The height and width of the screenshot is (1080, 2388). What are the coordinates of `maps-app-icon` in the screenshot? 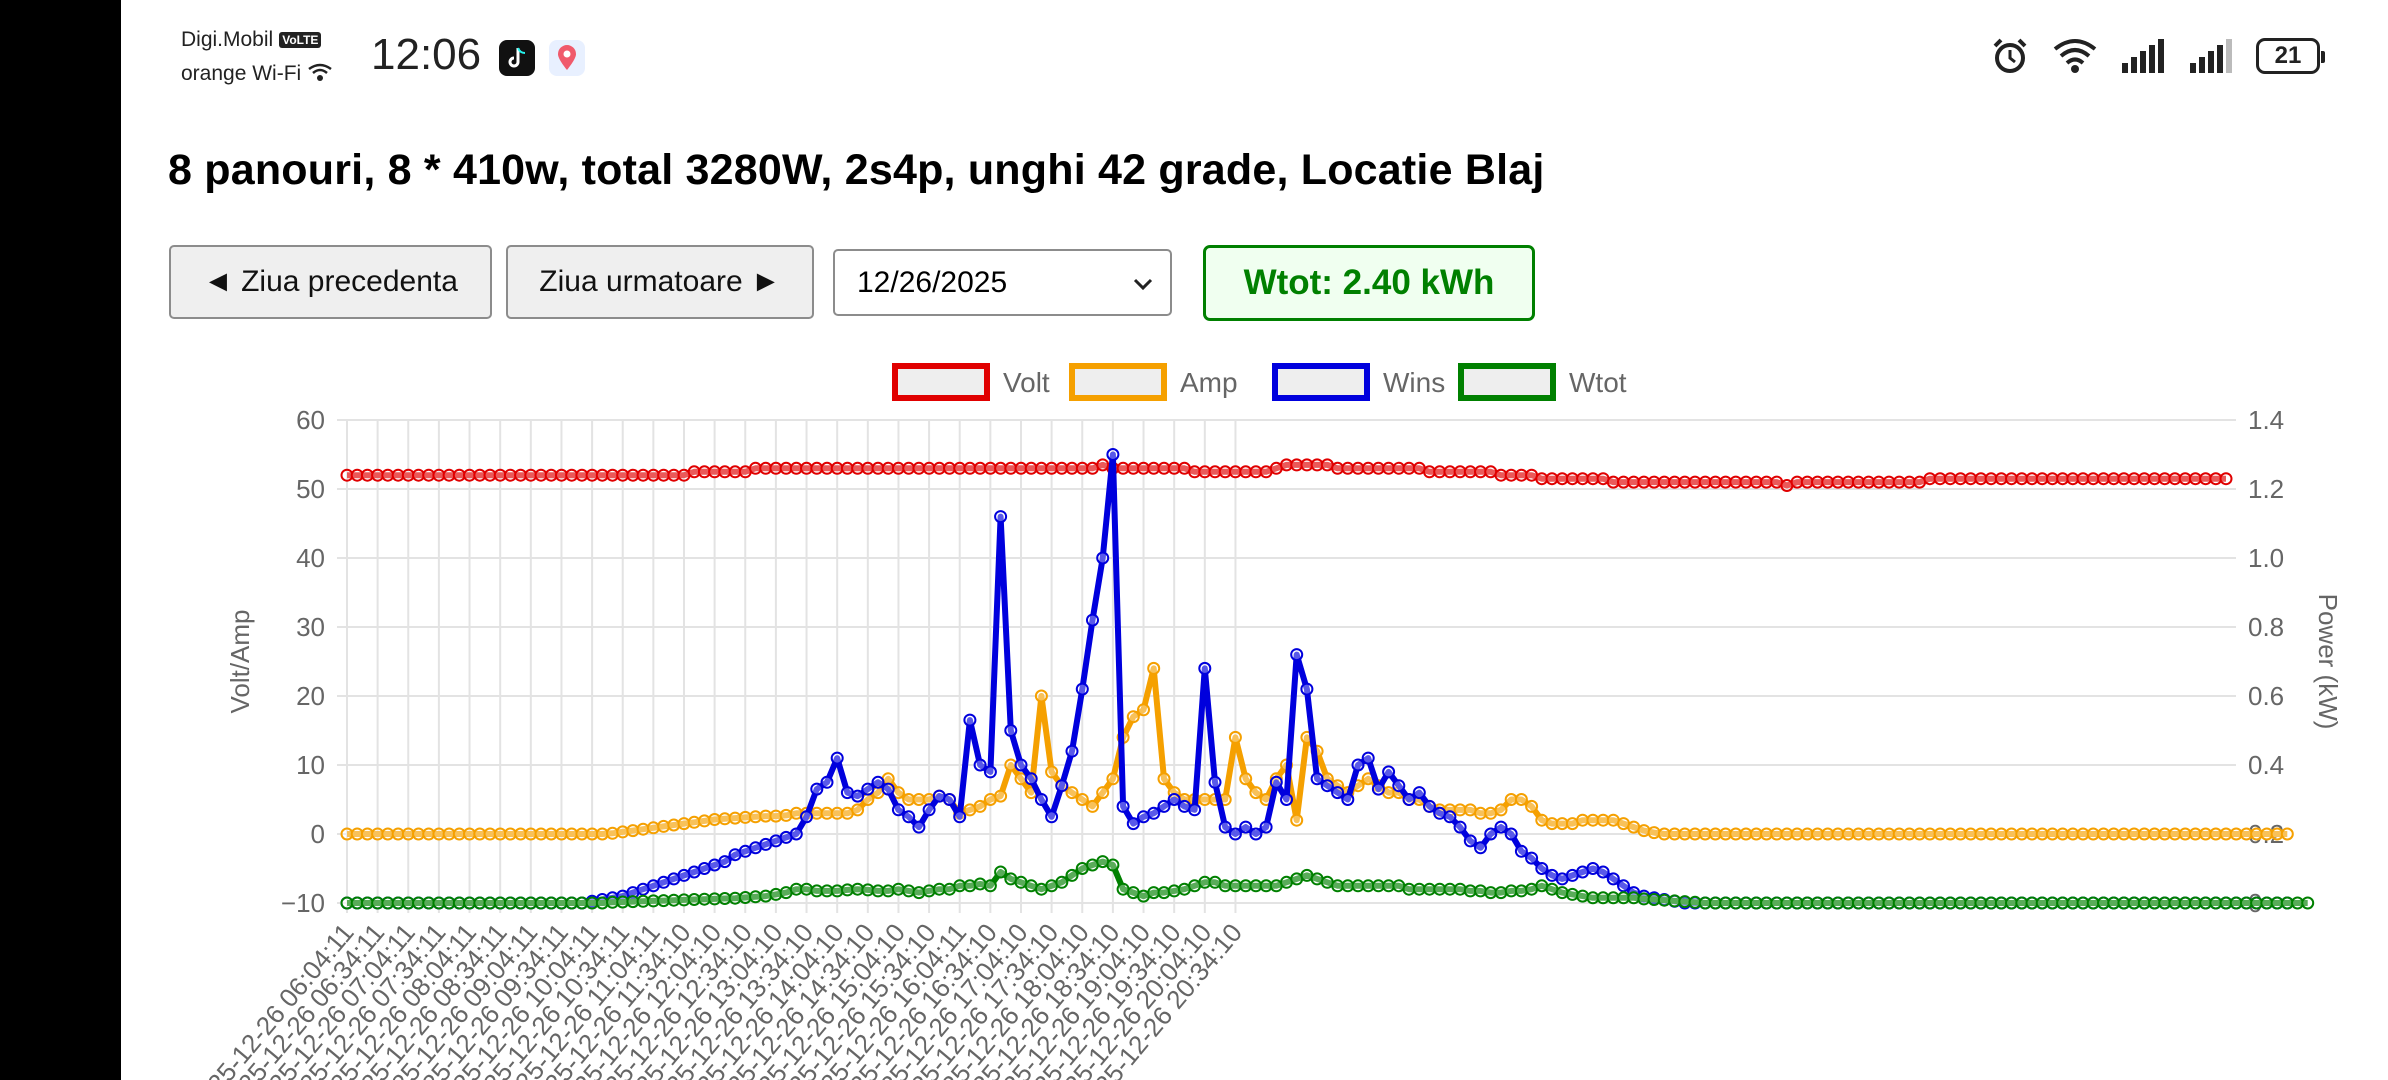 It's located at (567, 58).